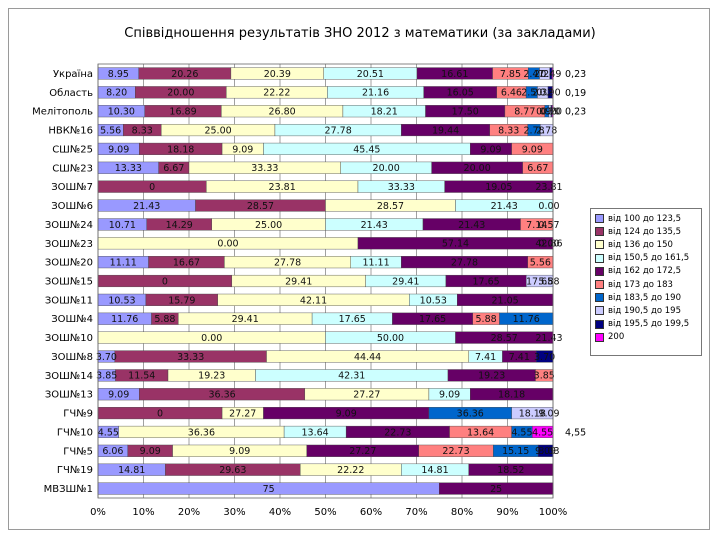 This screenshot has height=540, width=720. What do you see at coordinates (531, 93) in the screenshot?
I see `data-label: 2.50` at bounding box center [531, 93].